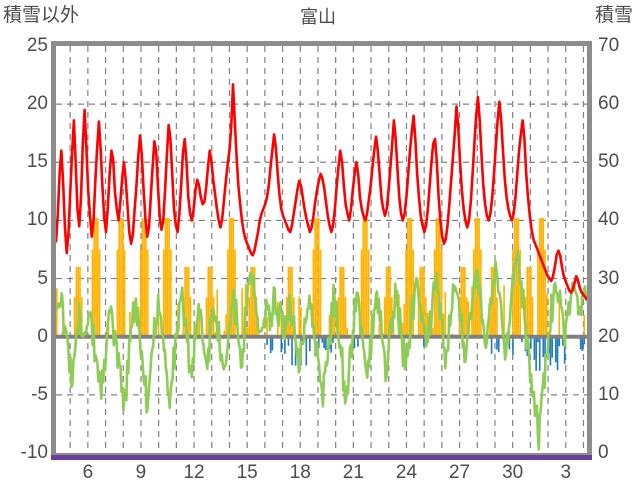 This screenshot has height=501, width=636. Describe the element at coordinates (406, 472) in the screenshot. I see `x-tick: 24` at that location.